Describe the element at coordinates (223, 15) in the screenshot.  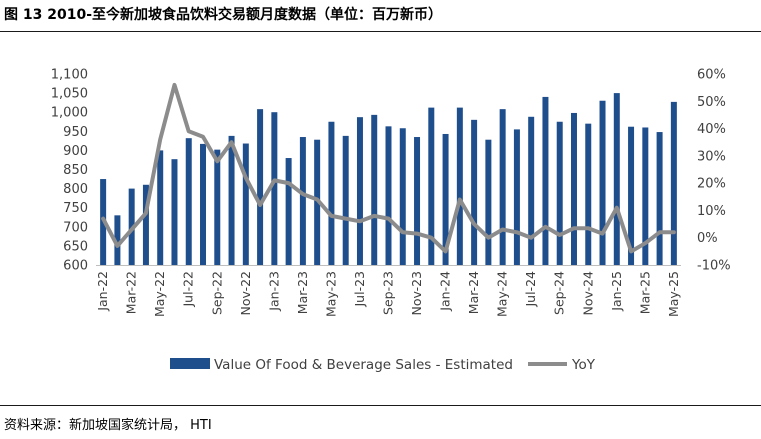
I see `chart-title: 图 13 2010-至今新加坡食品饮料交易额月度数据（单位：百万新币）` at that location.